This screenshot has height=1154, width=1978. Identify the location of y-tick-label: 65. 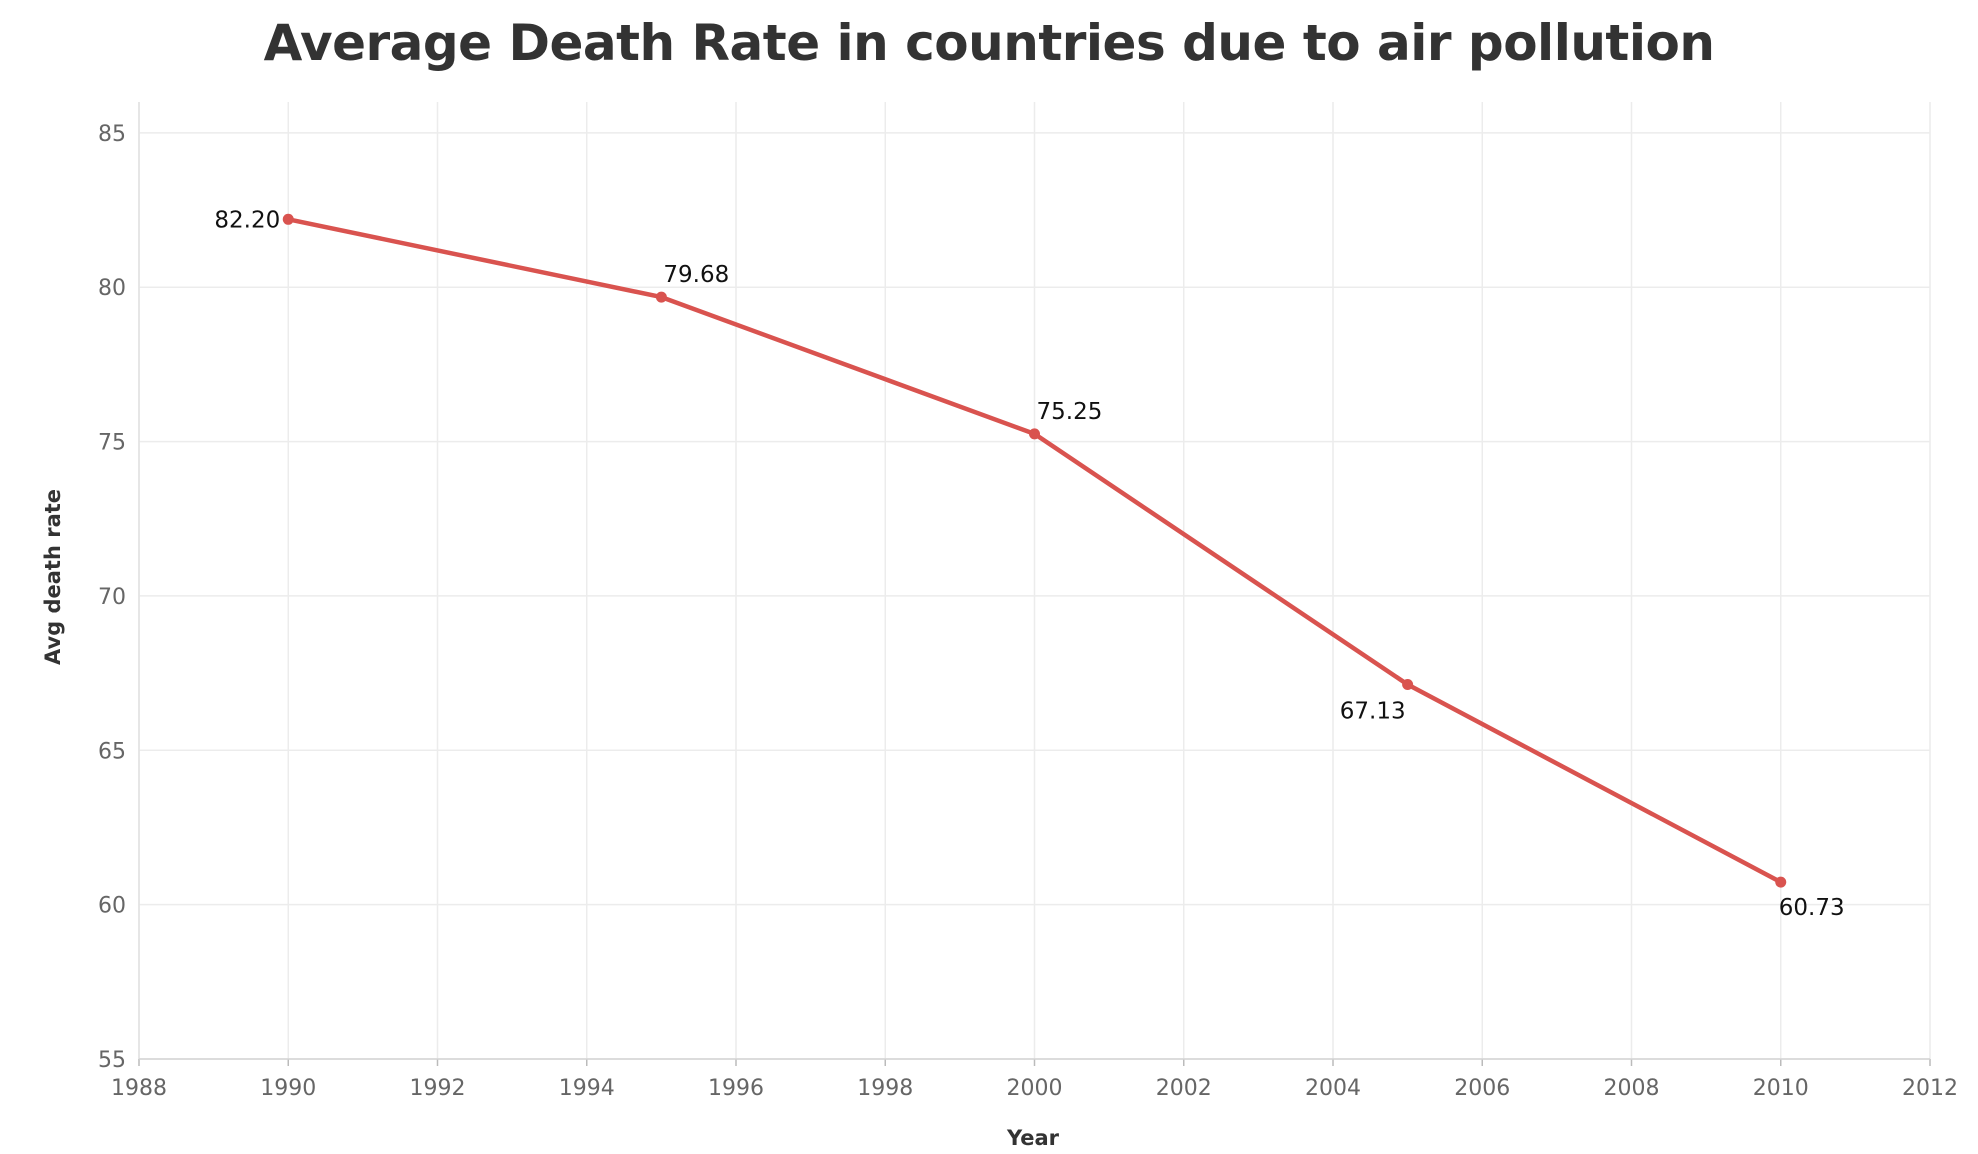
(112, 751).